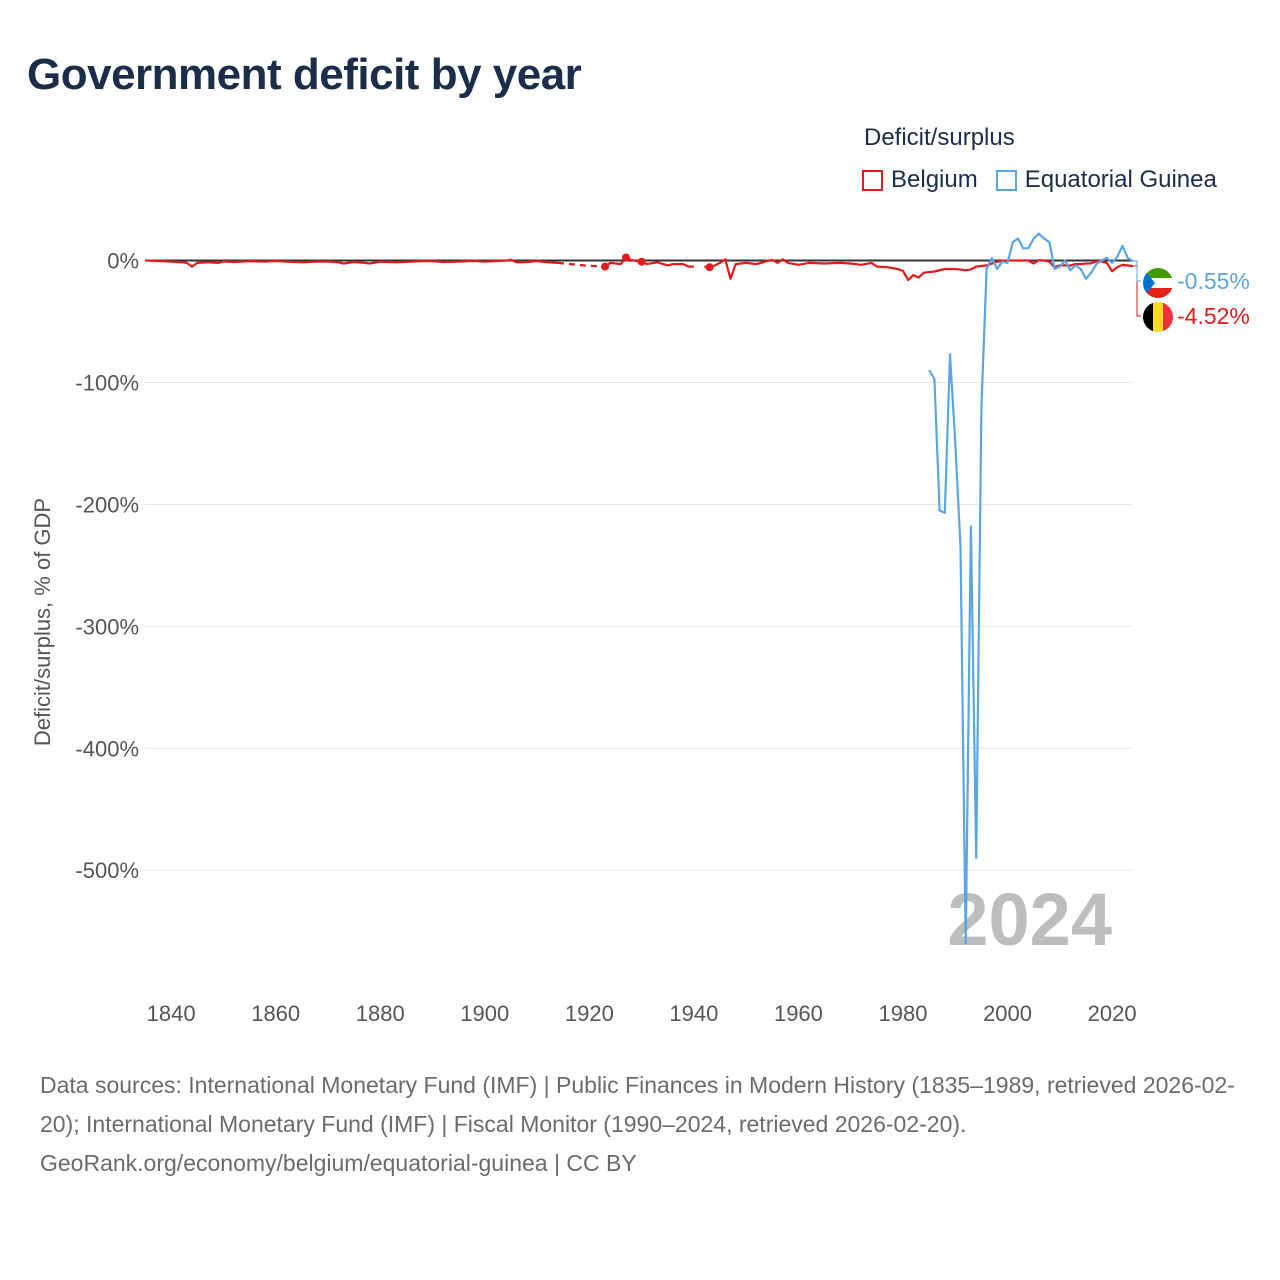 The image size is (1280, 1280). Describe the element at coordinates (107, 870) in the screenshot. I see `y-tick-label: -500%` at that location.